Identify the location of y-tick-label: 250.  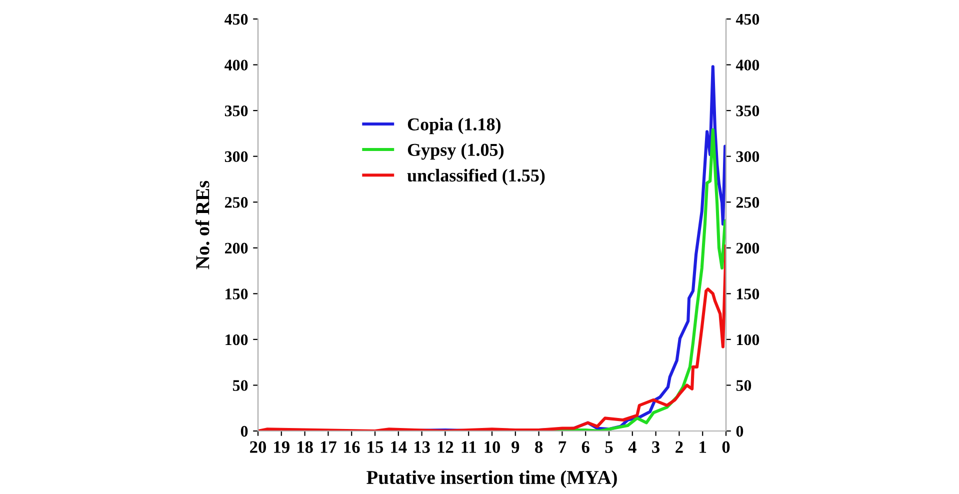
(236, 202).